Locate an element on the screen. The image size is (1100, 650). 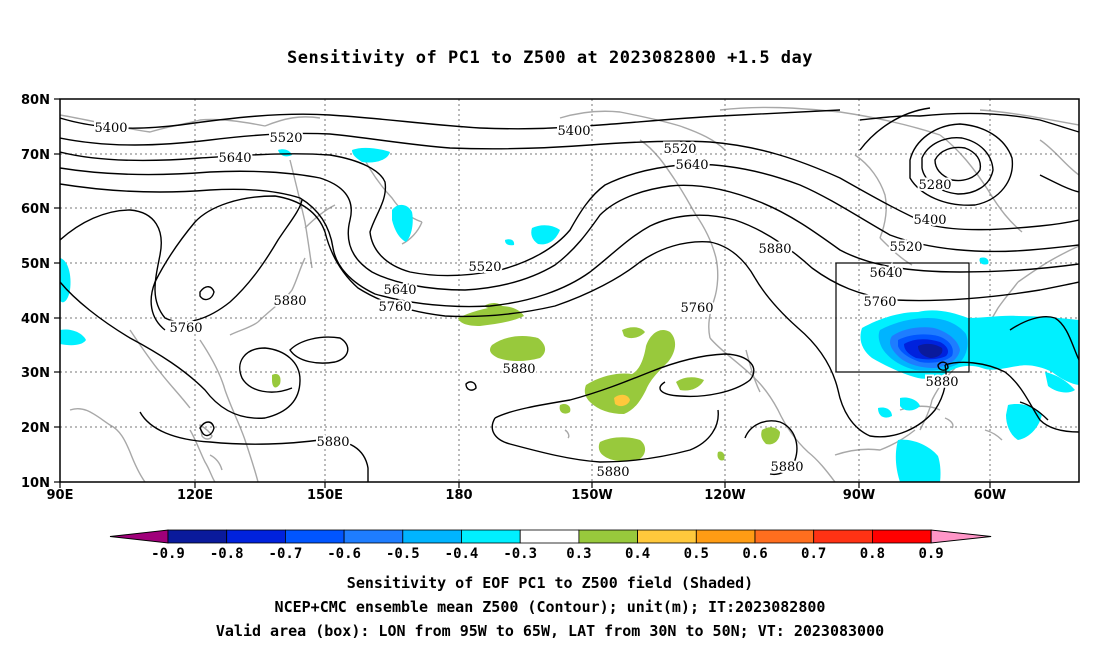
lon-label: 120E is located at coordinates (195, 495).